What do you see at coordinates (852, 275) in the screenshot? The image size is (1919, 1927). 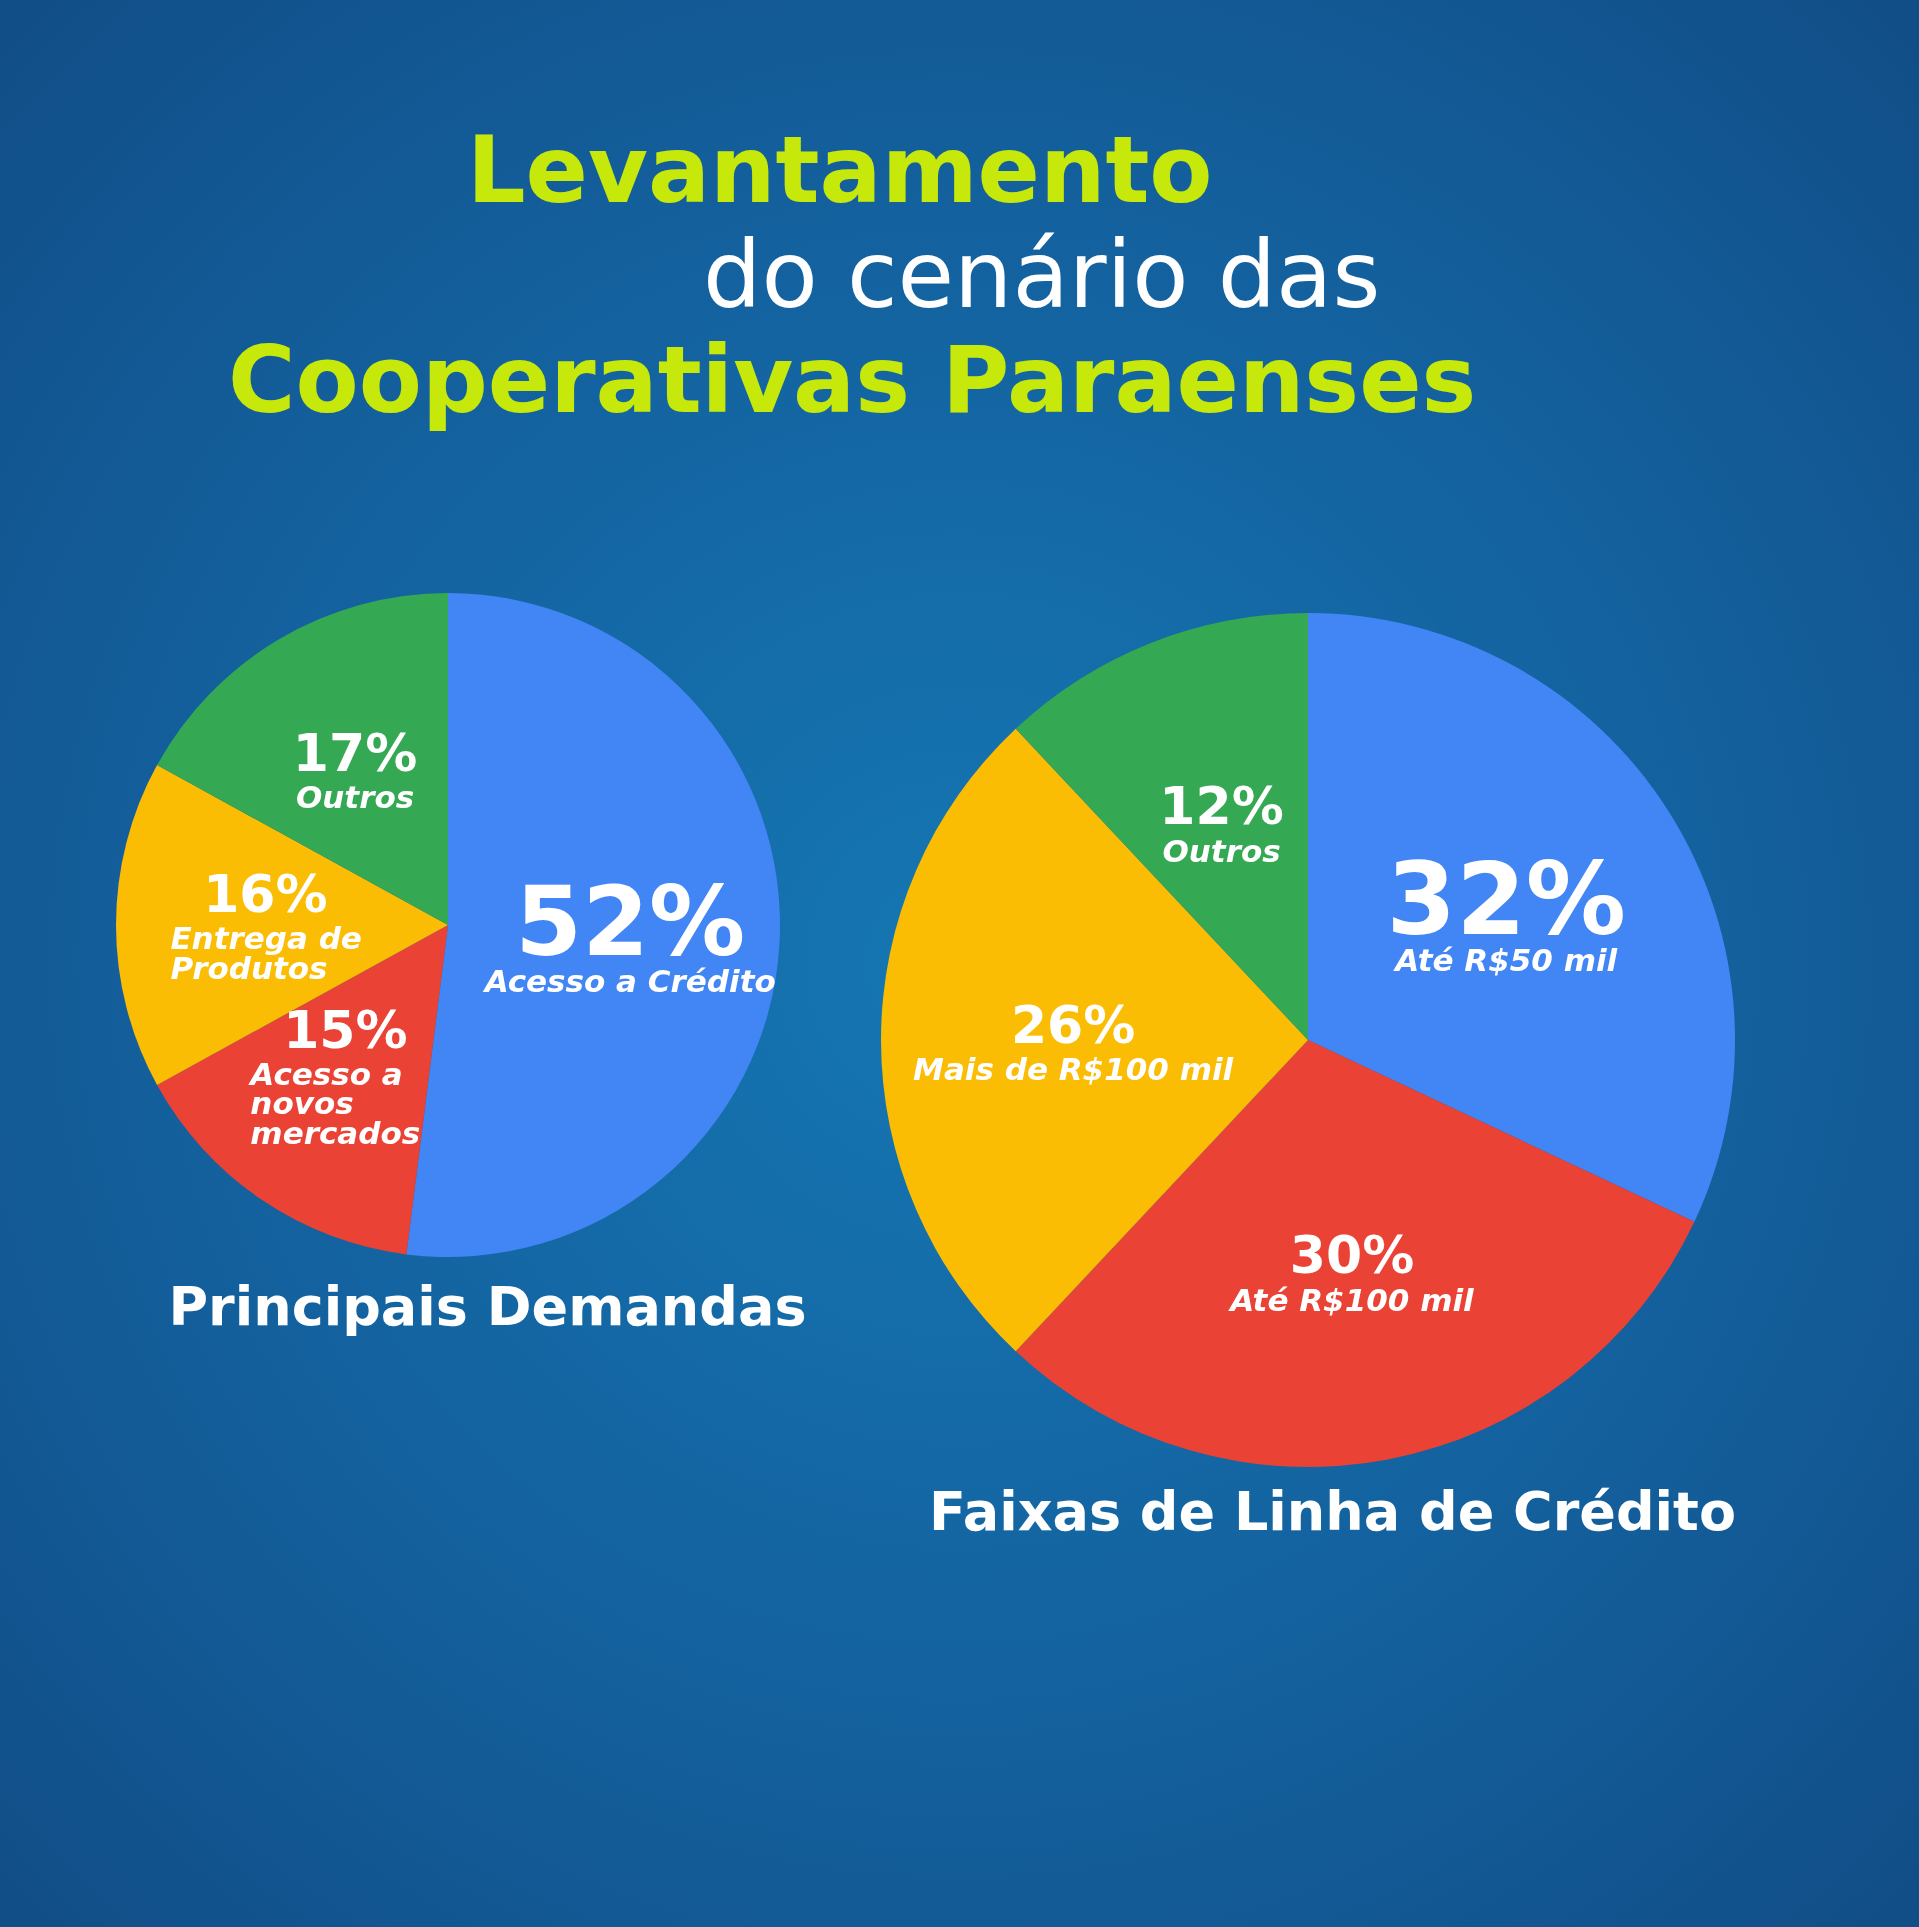 I see `chart-title: Levantamento do cenário das Cooperativas Paraenses` at bounding box center [852, 275].